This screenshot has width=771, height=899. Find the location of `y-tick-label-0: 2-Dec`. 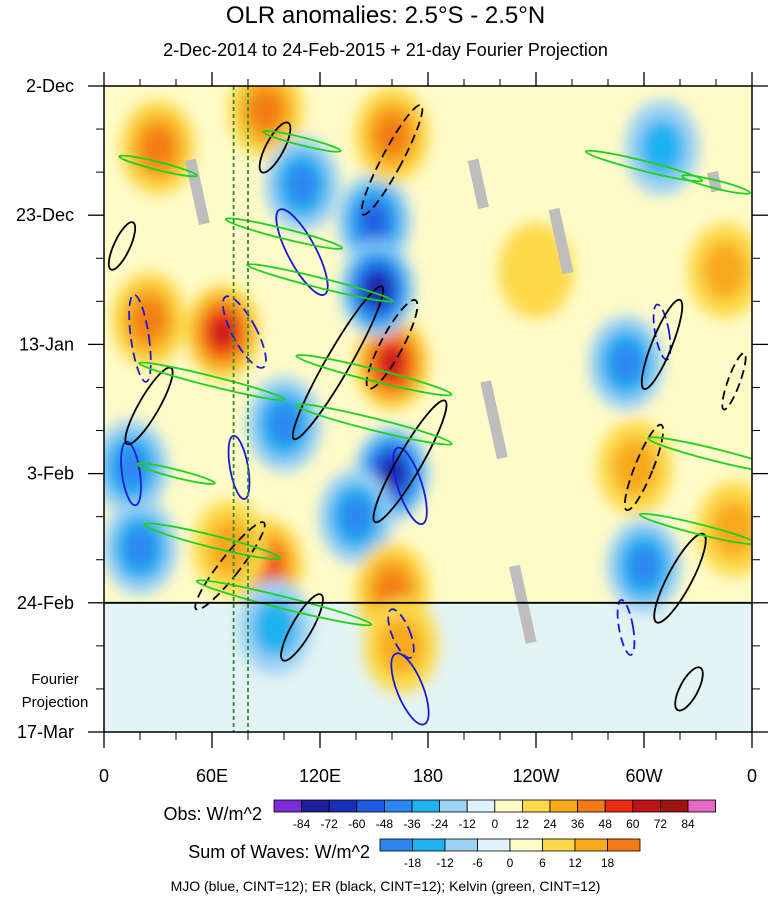

y-tick-label-0: 2-Dec is located at coordinates (50, 86).